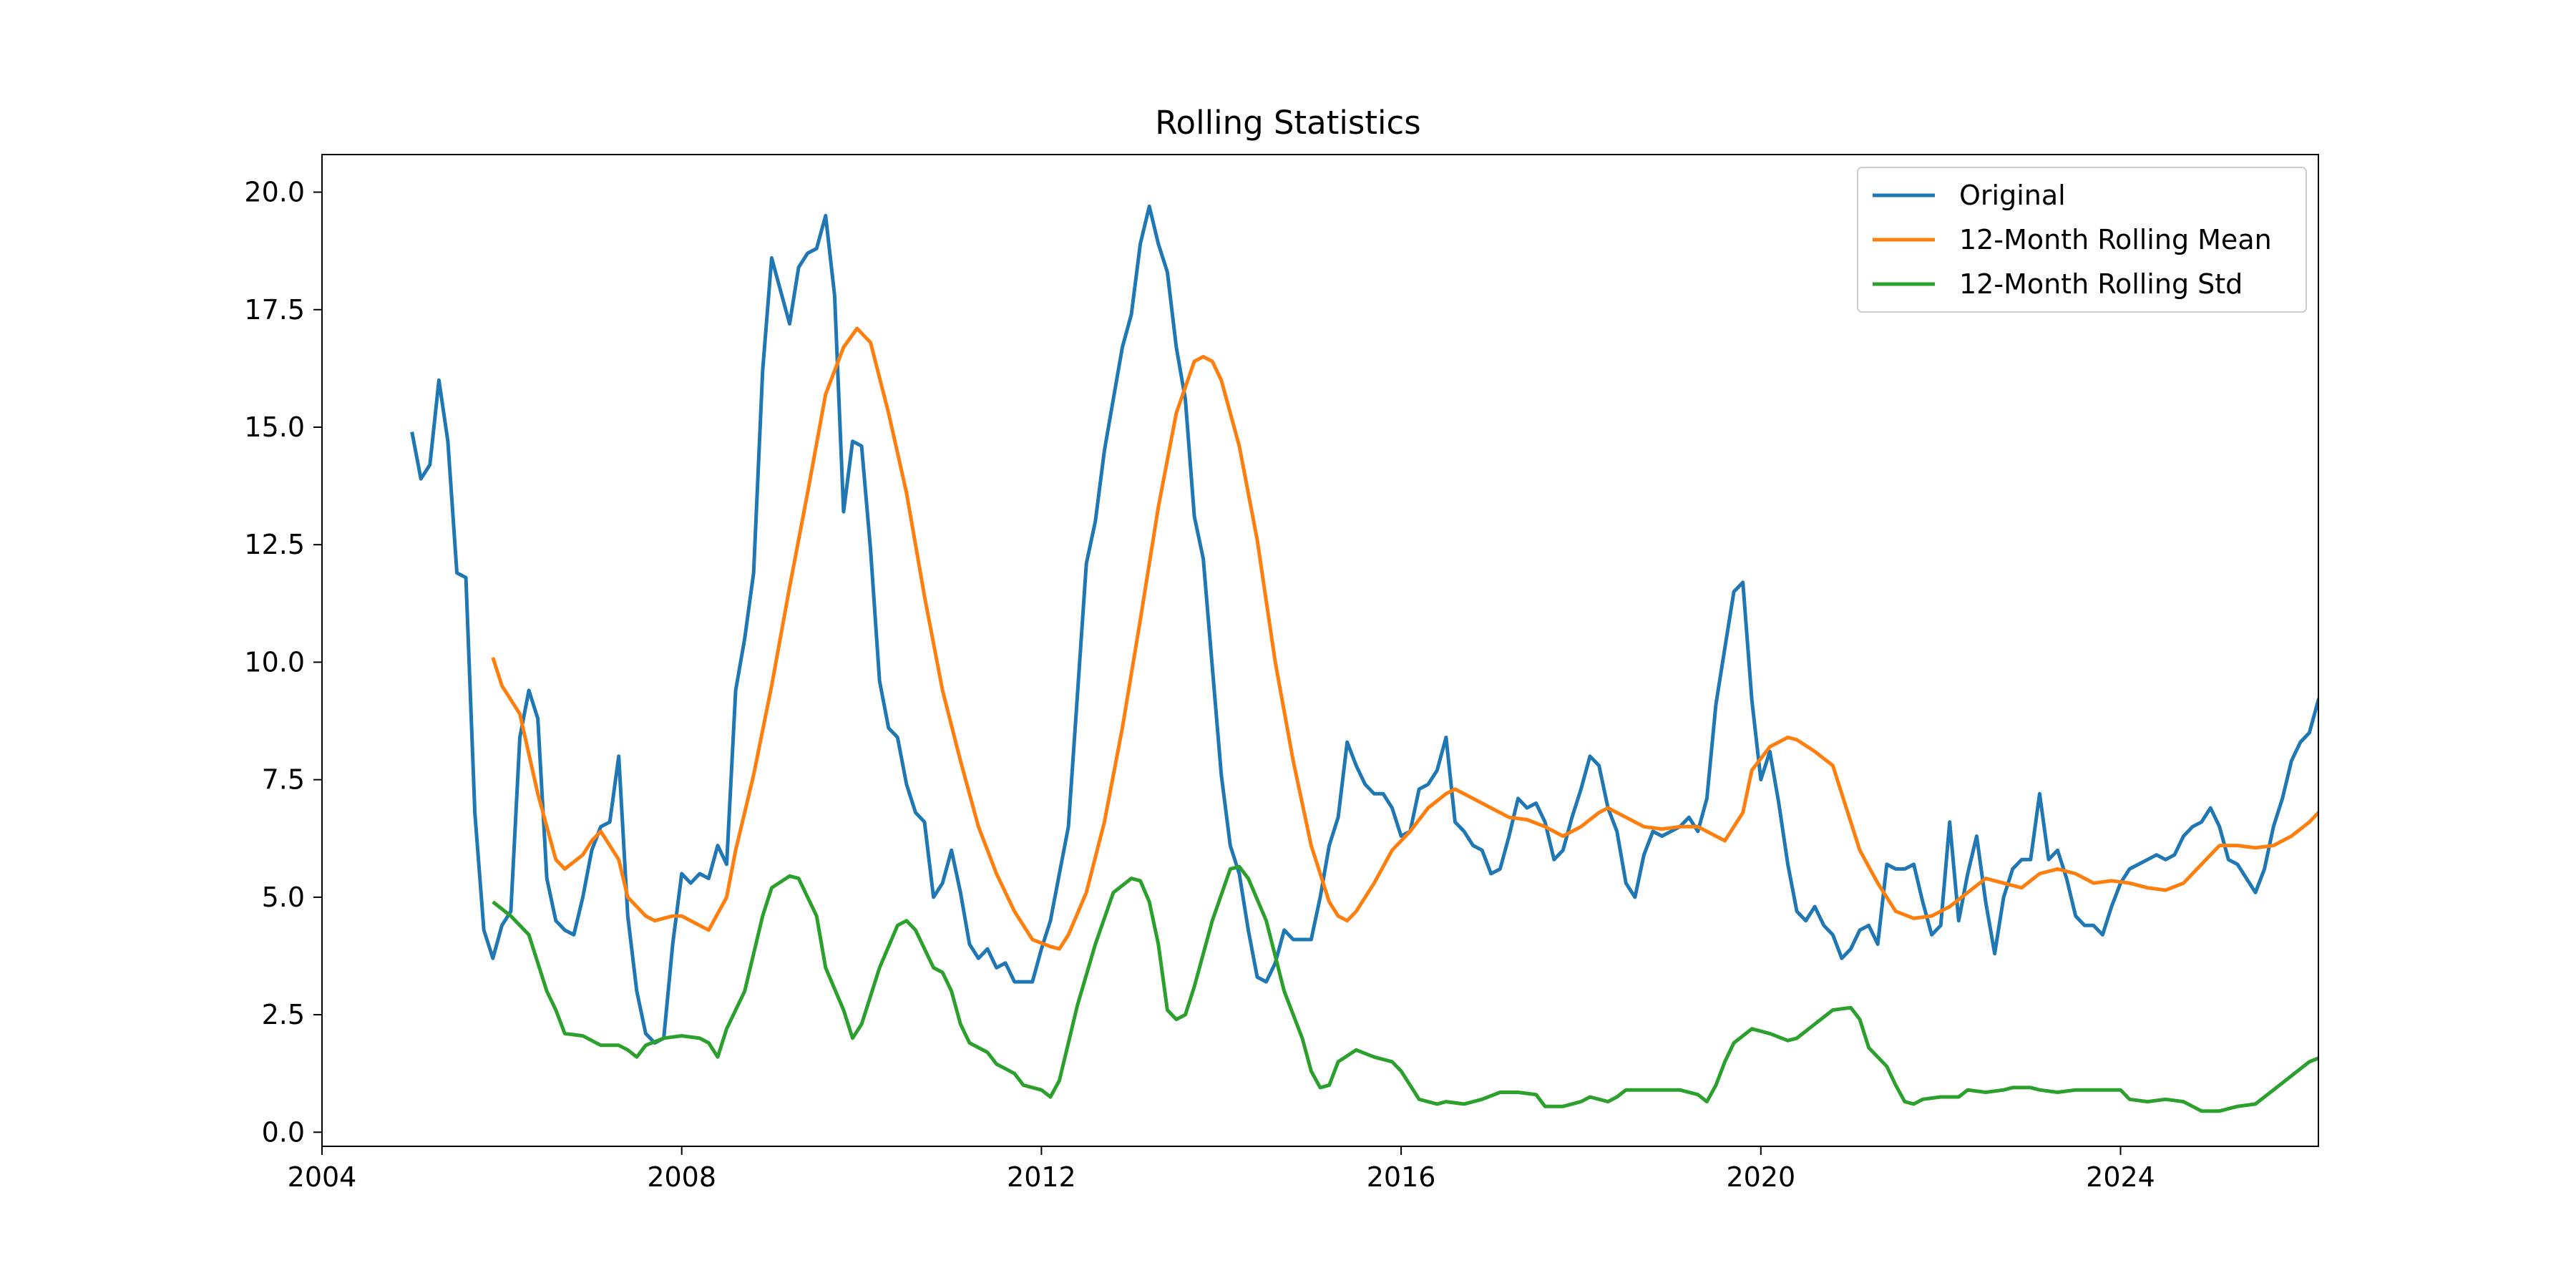 The width and height of the screenshot is (2576, 1288). What do you see at coordinates (2101, 284) in the screenshot?
I see `legend-label-3: 12-Month Rolling Std` at bounding box center [2101, 284].